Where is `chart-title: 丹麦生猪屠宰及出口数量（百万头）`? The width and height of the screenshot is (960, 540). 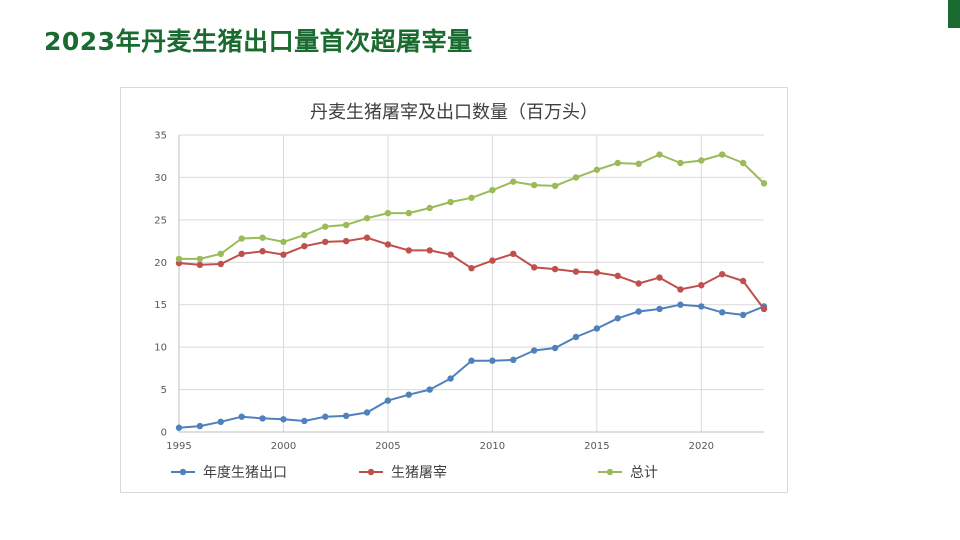
chart-title: 丹麦生猪屠宰及出口数量（百万头） is located at coordinates (454, 112).